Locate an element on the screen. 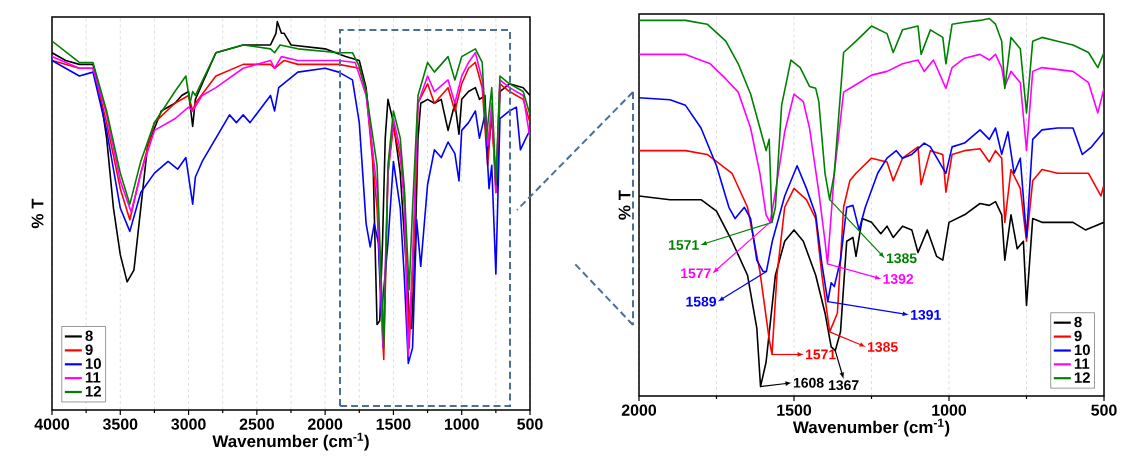  annotation: 1577 is located at coordinates (696, 273).